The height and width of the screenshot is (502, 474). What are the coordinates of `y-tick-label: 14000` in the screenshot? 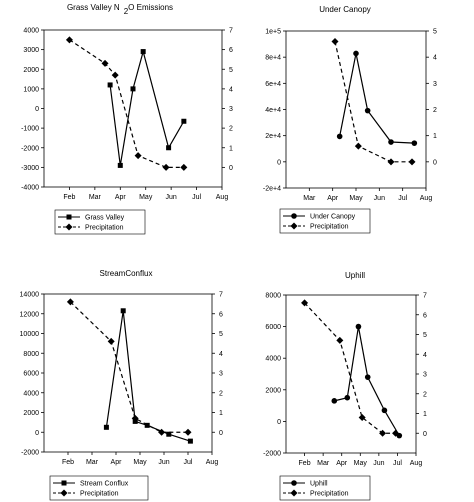 It's located at (30, 295).